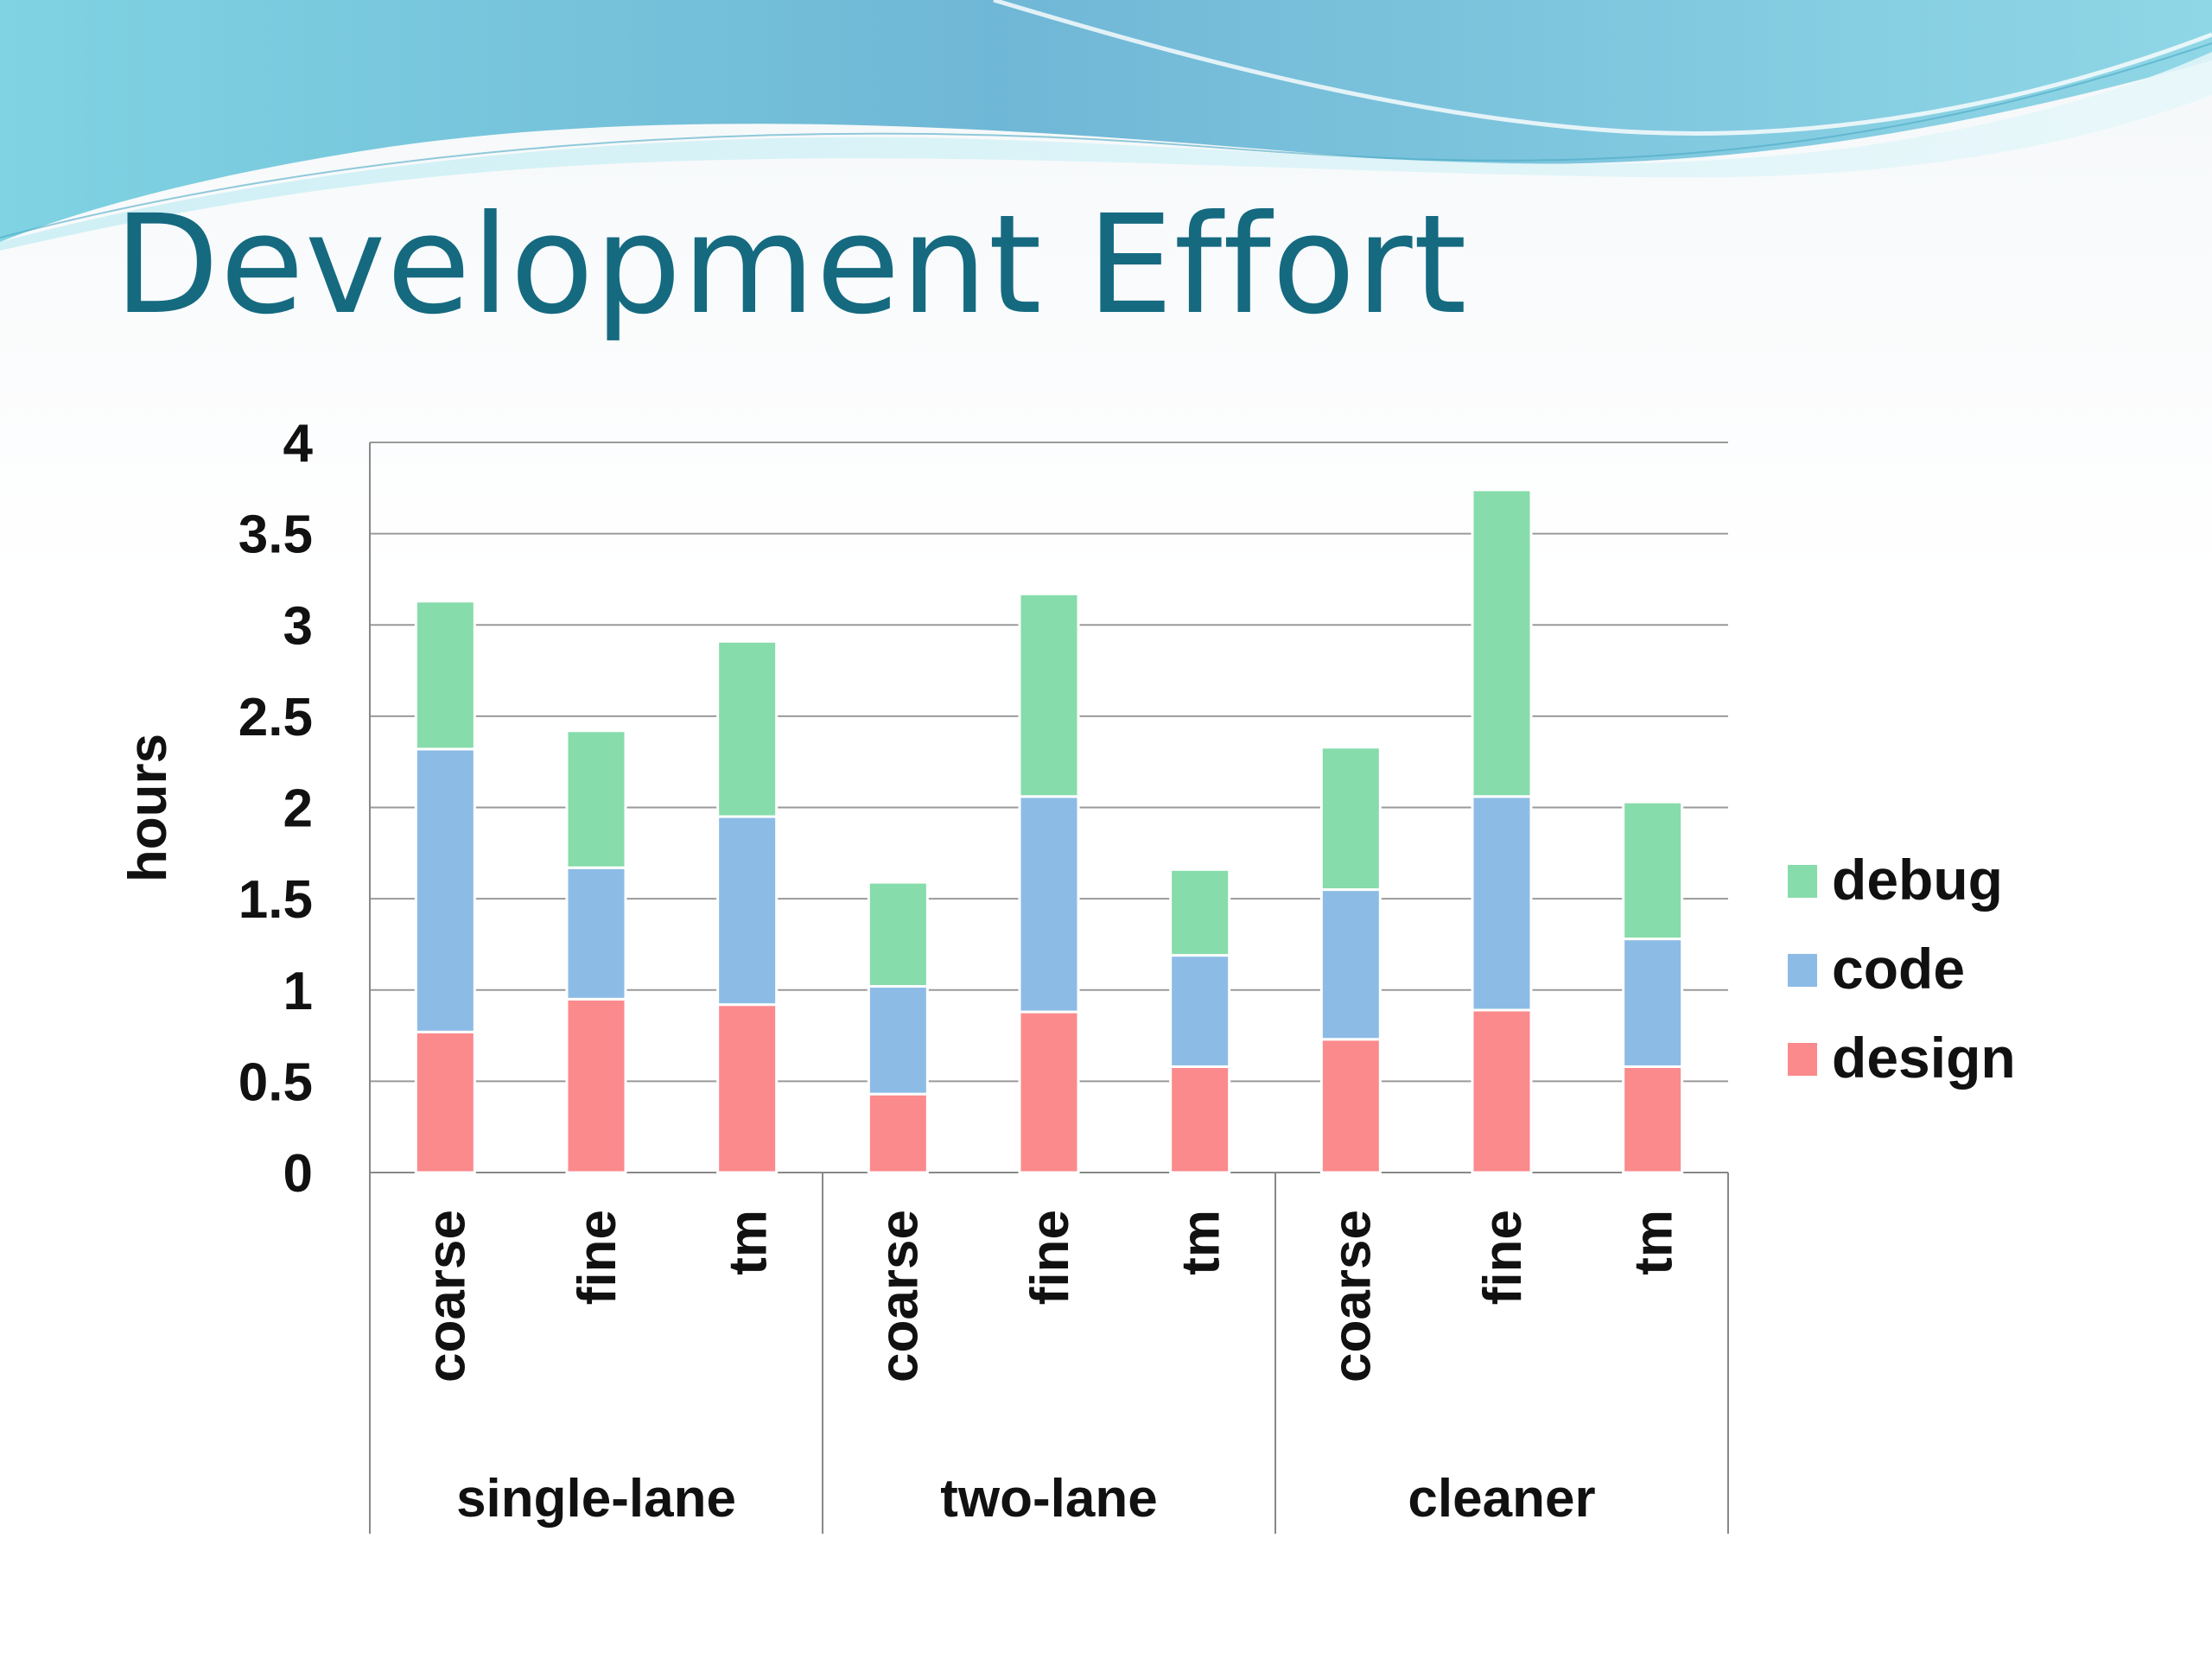 This screenshot has height=1659, width=2212. I want to click on y-tick-label: 1.5, so click(275, 900).